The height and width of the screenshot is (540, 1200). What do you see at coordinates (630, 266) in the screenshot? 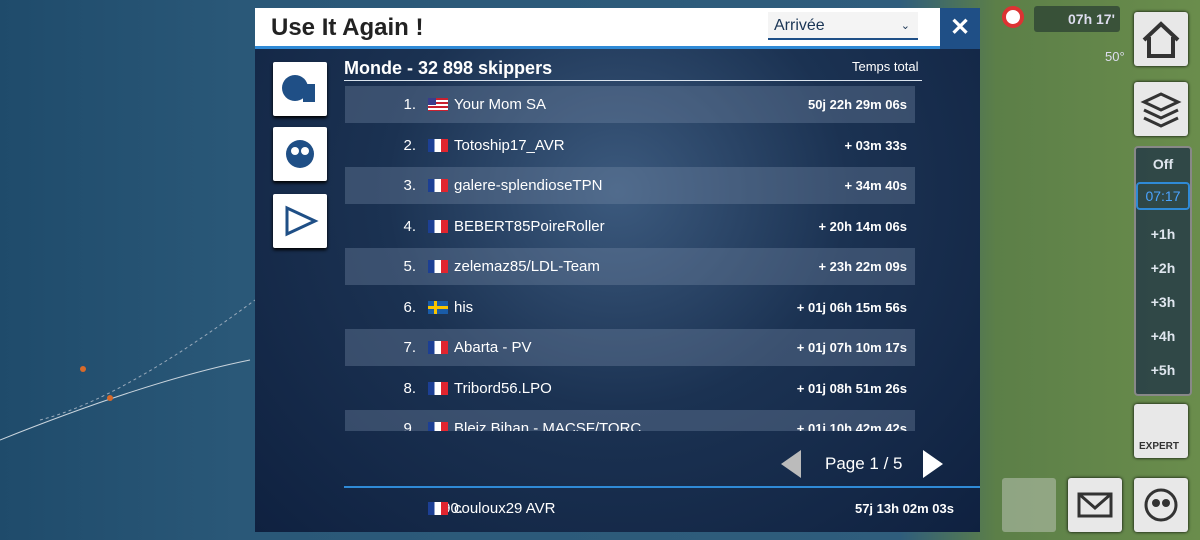
I see `ranking-row: 5. zelemaz85/LDL-Team + 23h 22m 09s` at bounding box center [630, 266].